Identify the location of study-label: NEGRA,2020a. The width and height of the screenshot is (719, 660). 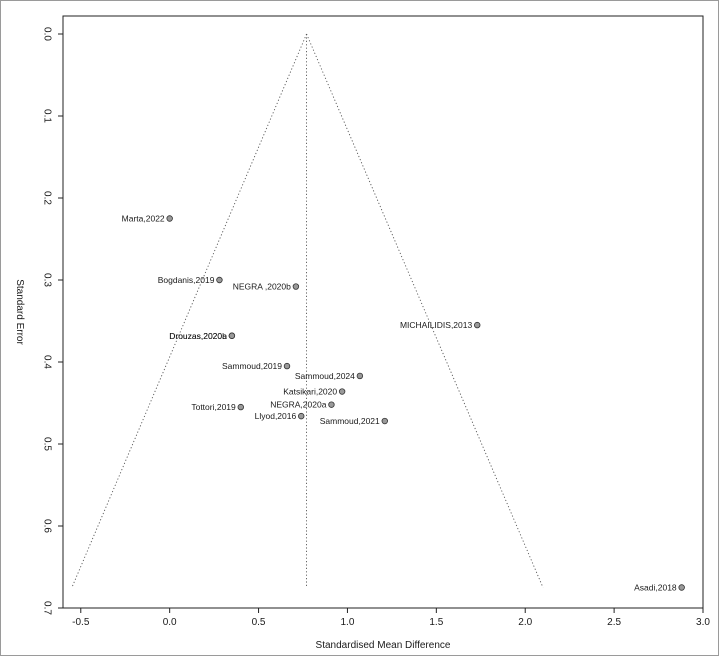
(298, 405).